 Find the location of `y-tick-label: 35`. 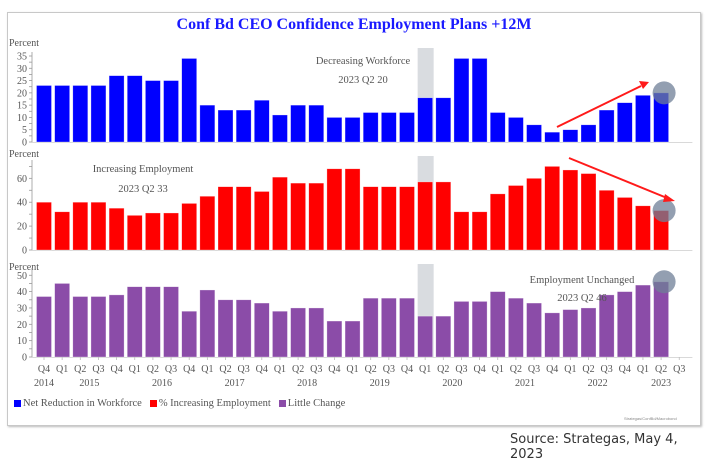

y-tick-label: 35 is located at coordinates (22, 57).